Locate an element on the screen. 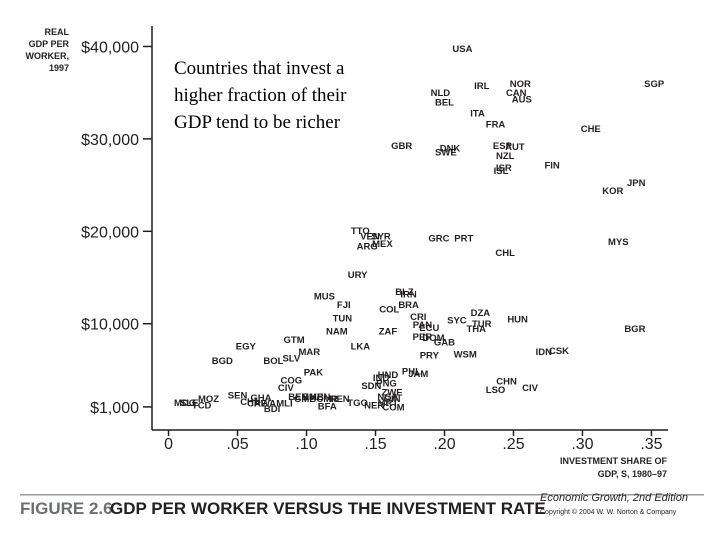 The width and height of the screenshot is (720, 540). data-point-label: TGO is located at coordinates (357, 403).